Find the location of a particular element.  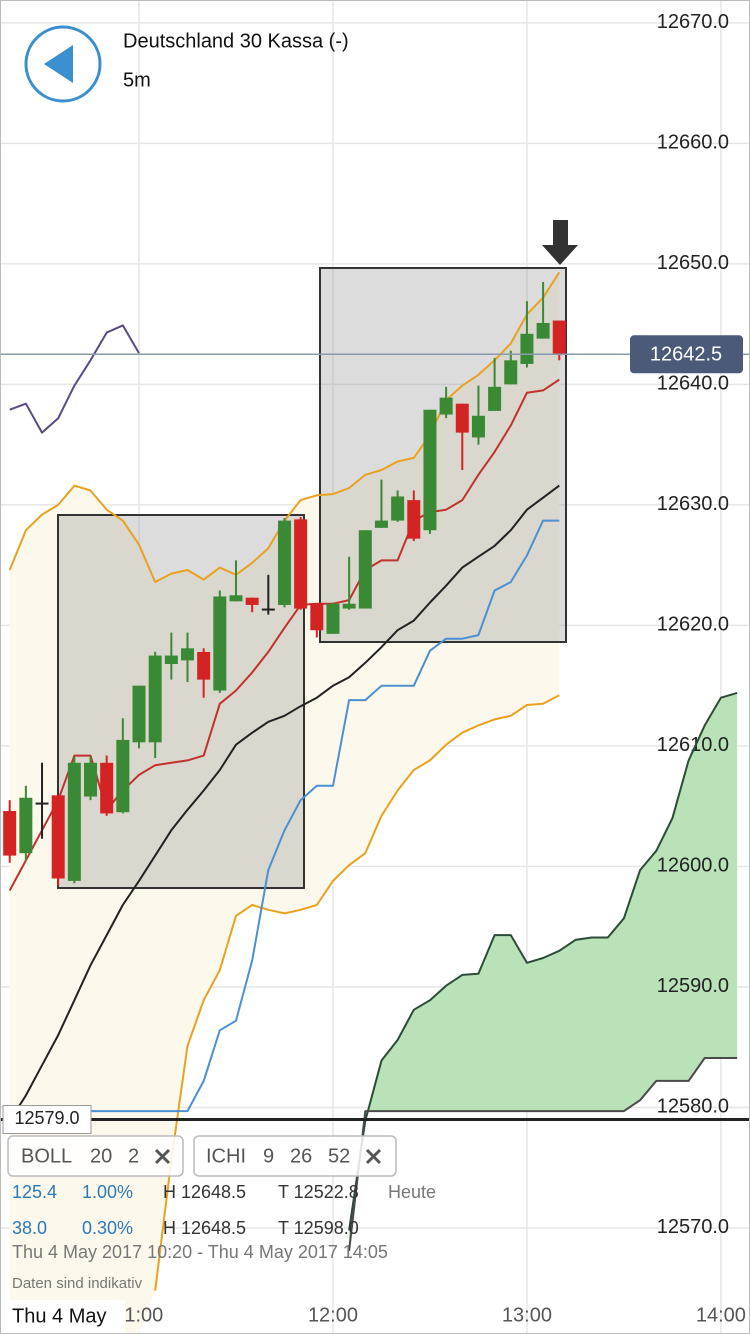

chip-param: 9 is located at coordinates (268, 1156).